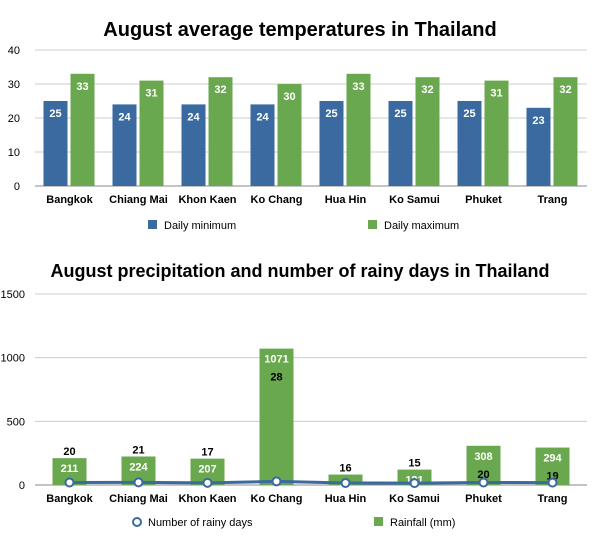 Image resolution: width=600 pixels, height=539 pixels. What do you see at coordinates (14, 51) in the screenshot?
I see `y-tick-label: 40` at bounding box center [14, 51].